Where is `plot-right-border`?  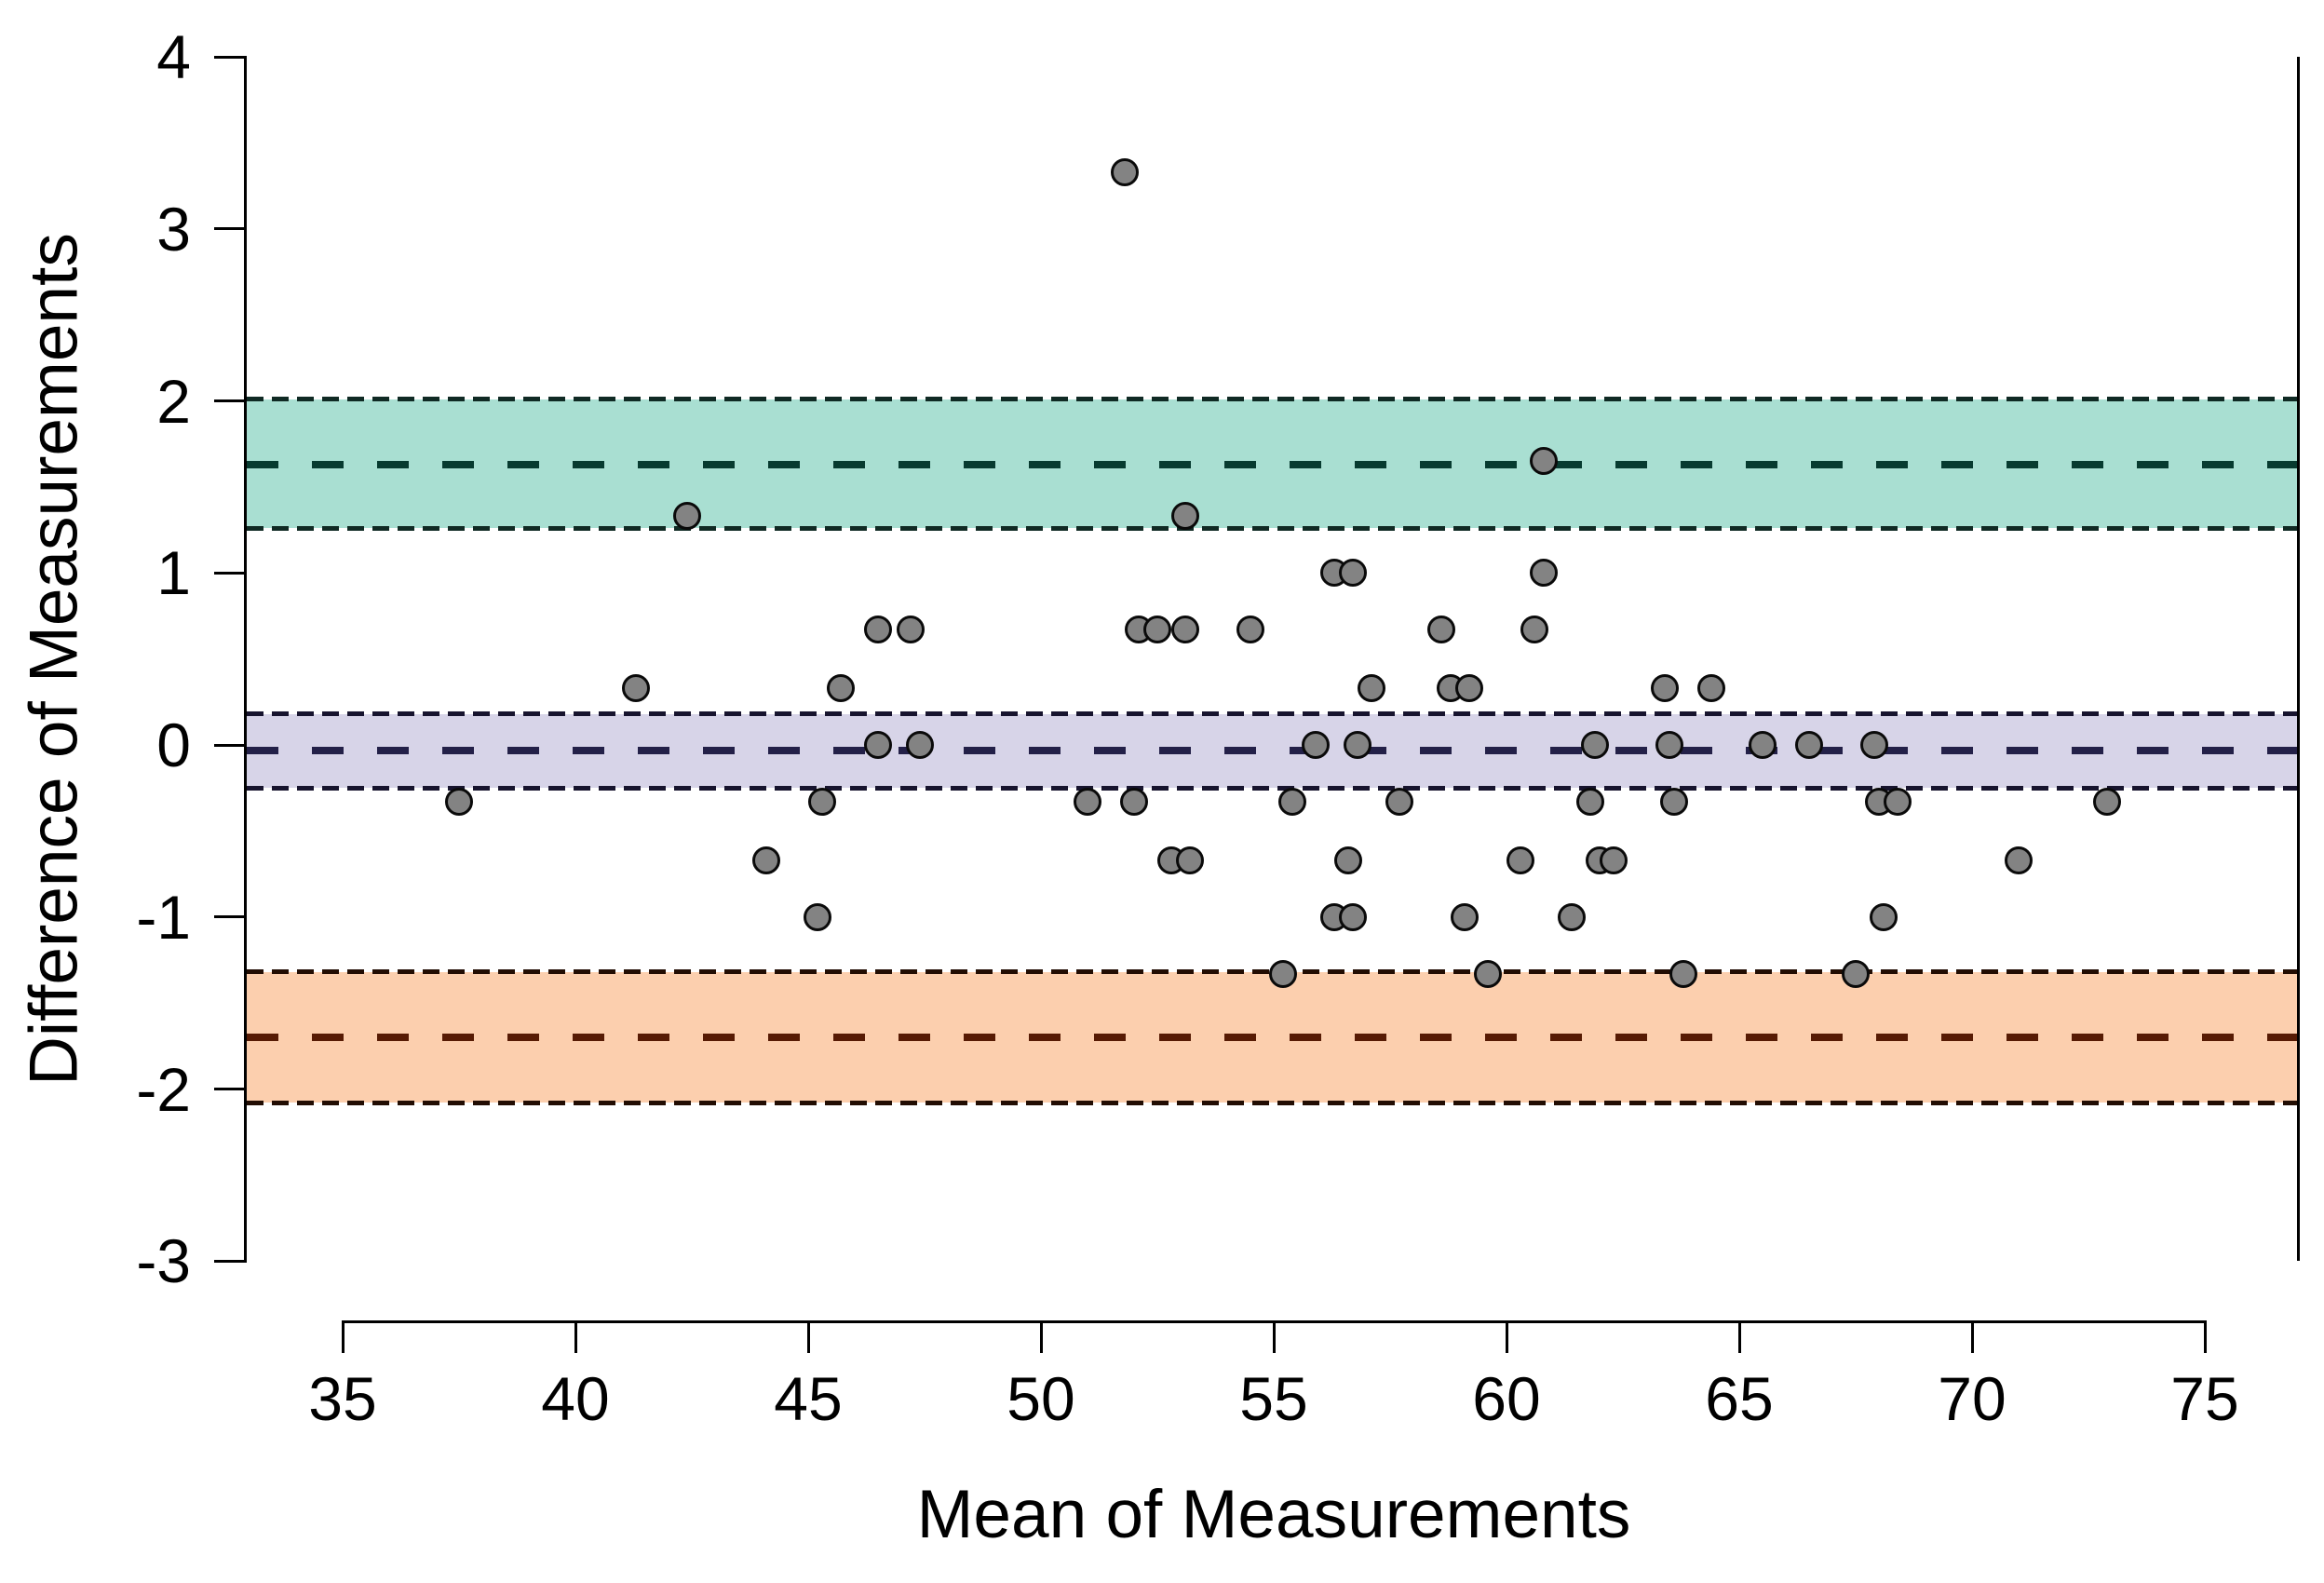
plot-right-border is located at coordinates (2299, 659).